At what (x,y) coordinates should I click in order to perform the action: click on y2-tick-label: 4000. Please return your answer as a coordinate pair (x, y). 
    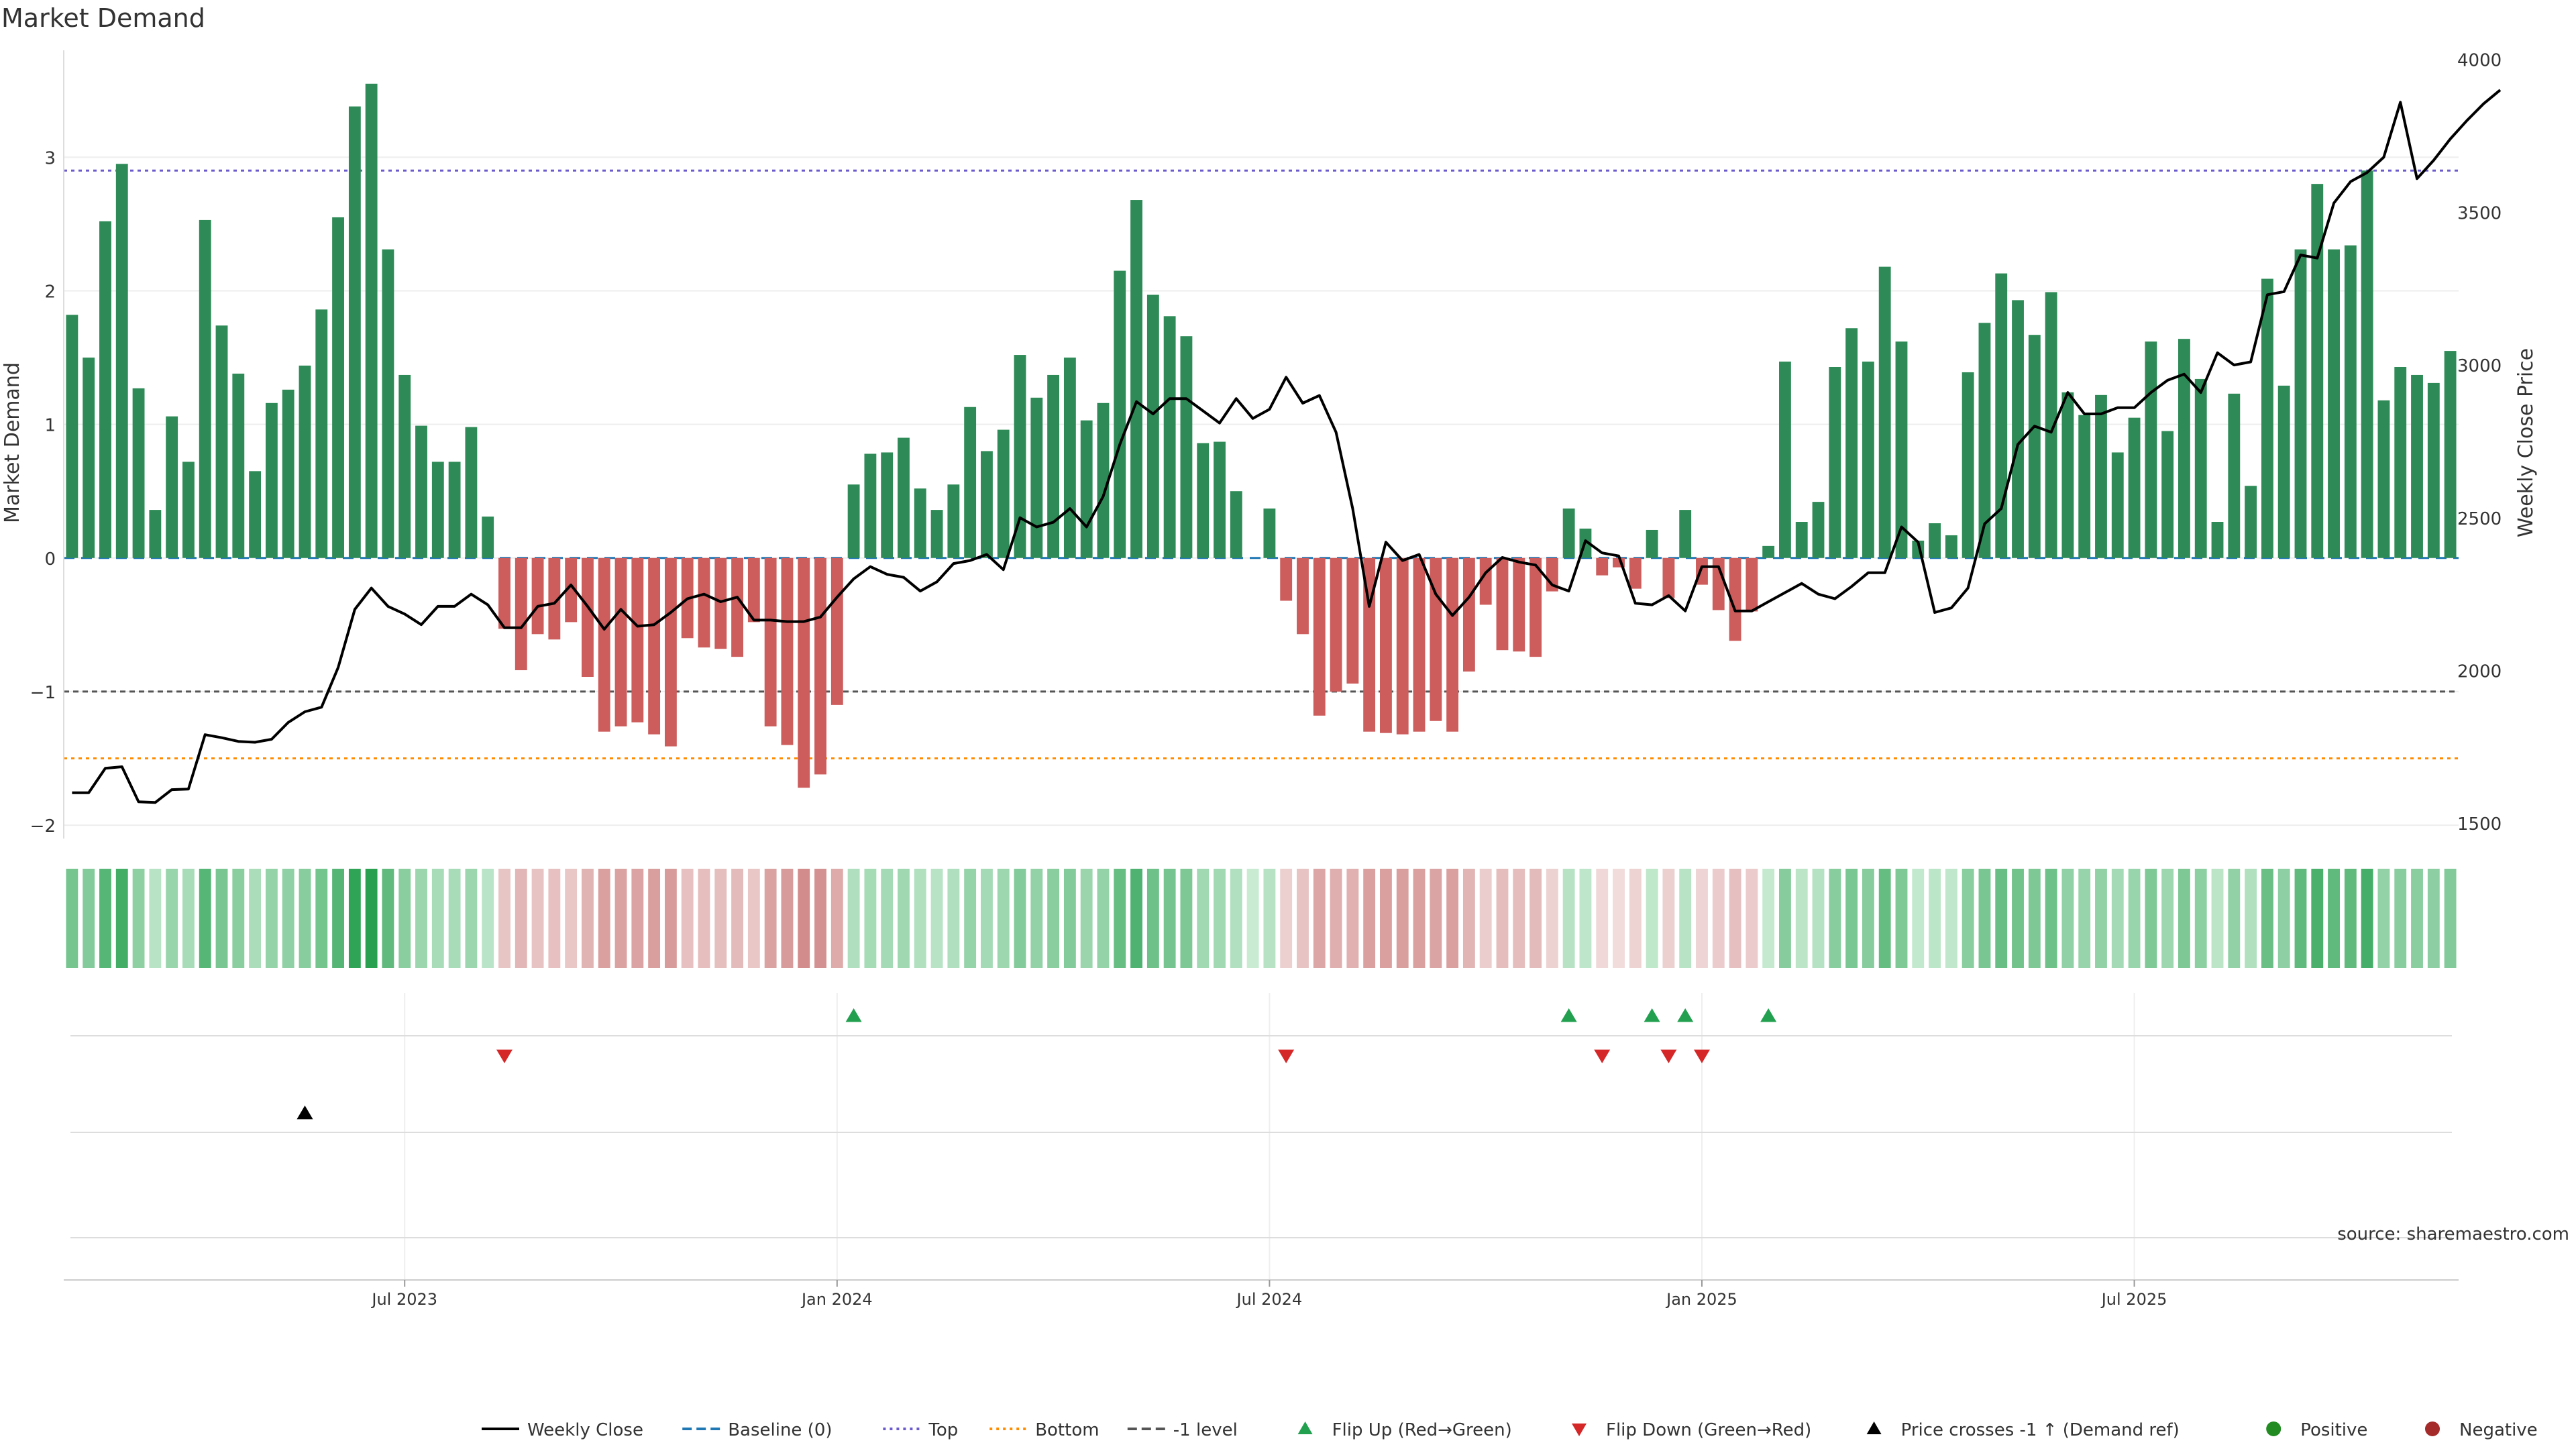
    Looking at the image, I should click on (2479, 61).